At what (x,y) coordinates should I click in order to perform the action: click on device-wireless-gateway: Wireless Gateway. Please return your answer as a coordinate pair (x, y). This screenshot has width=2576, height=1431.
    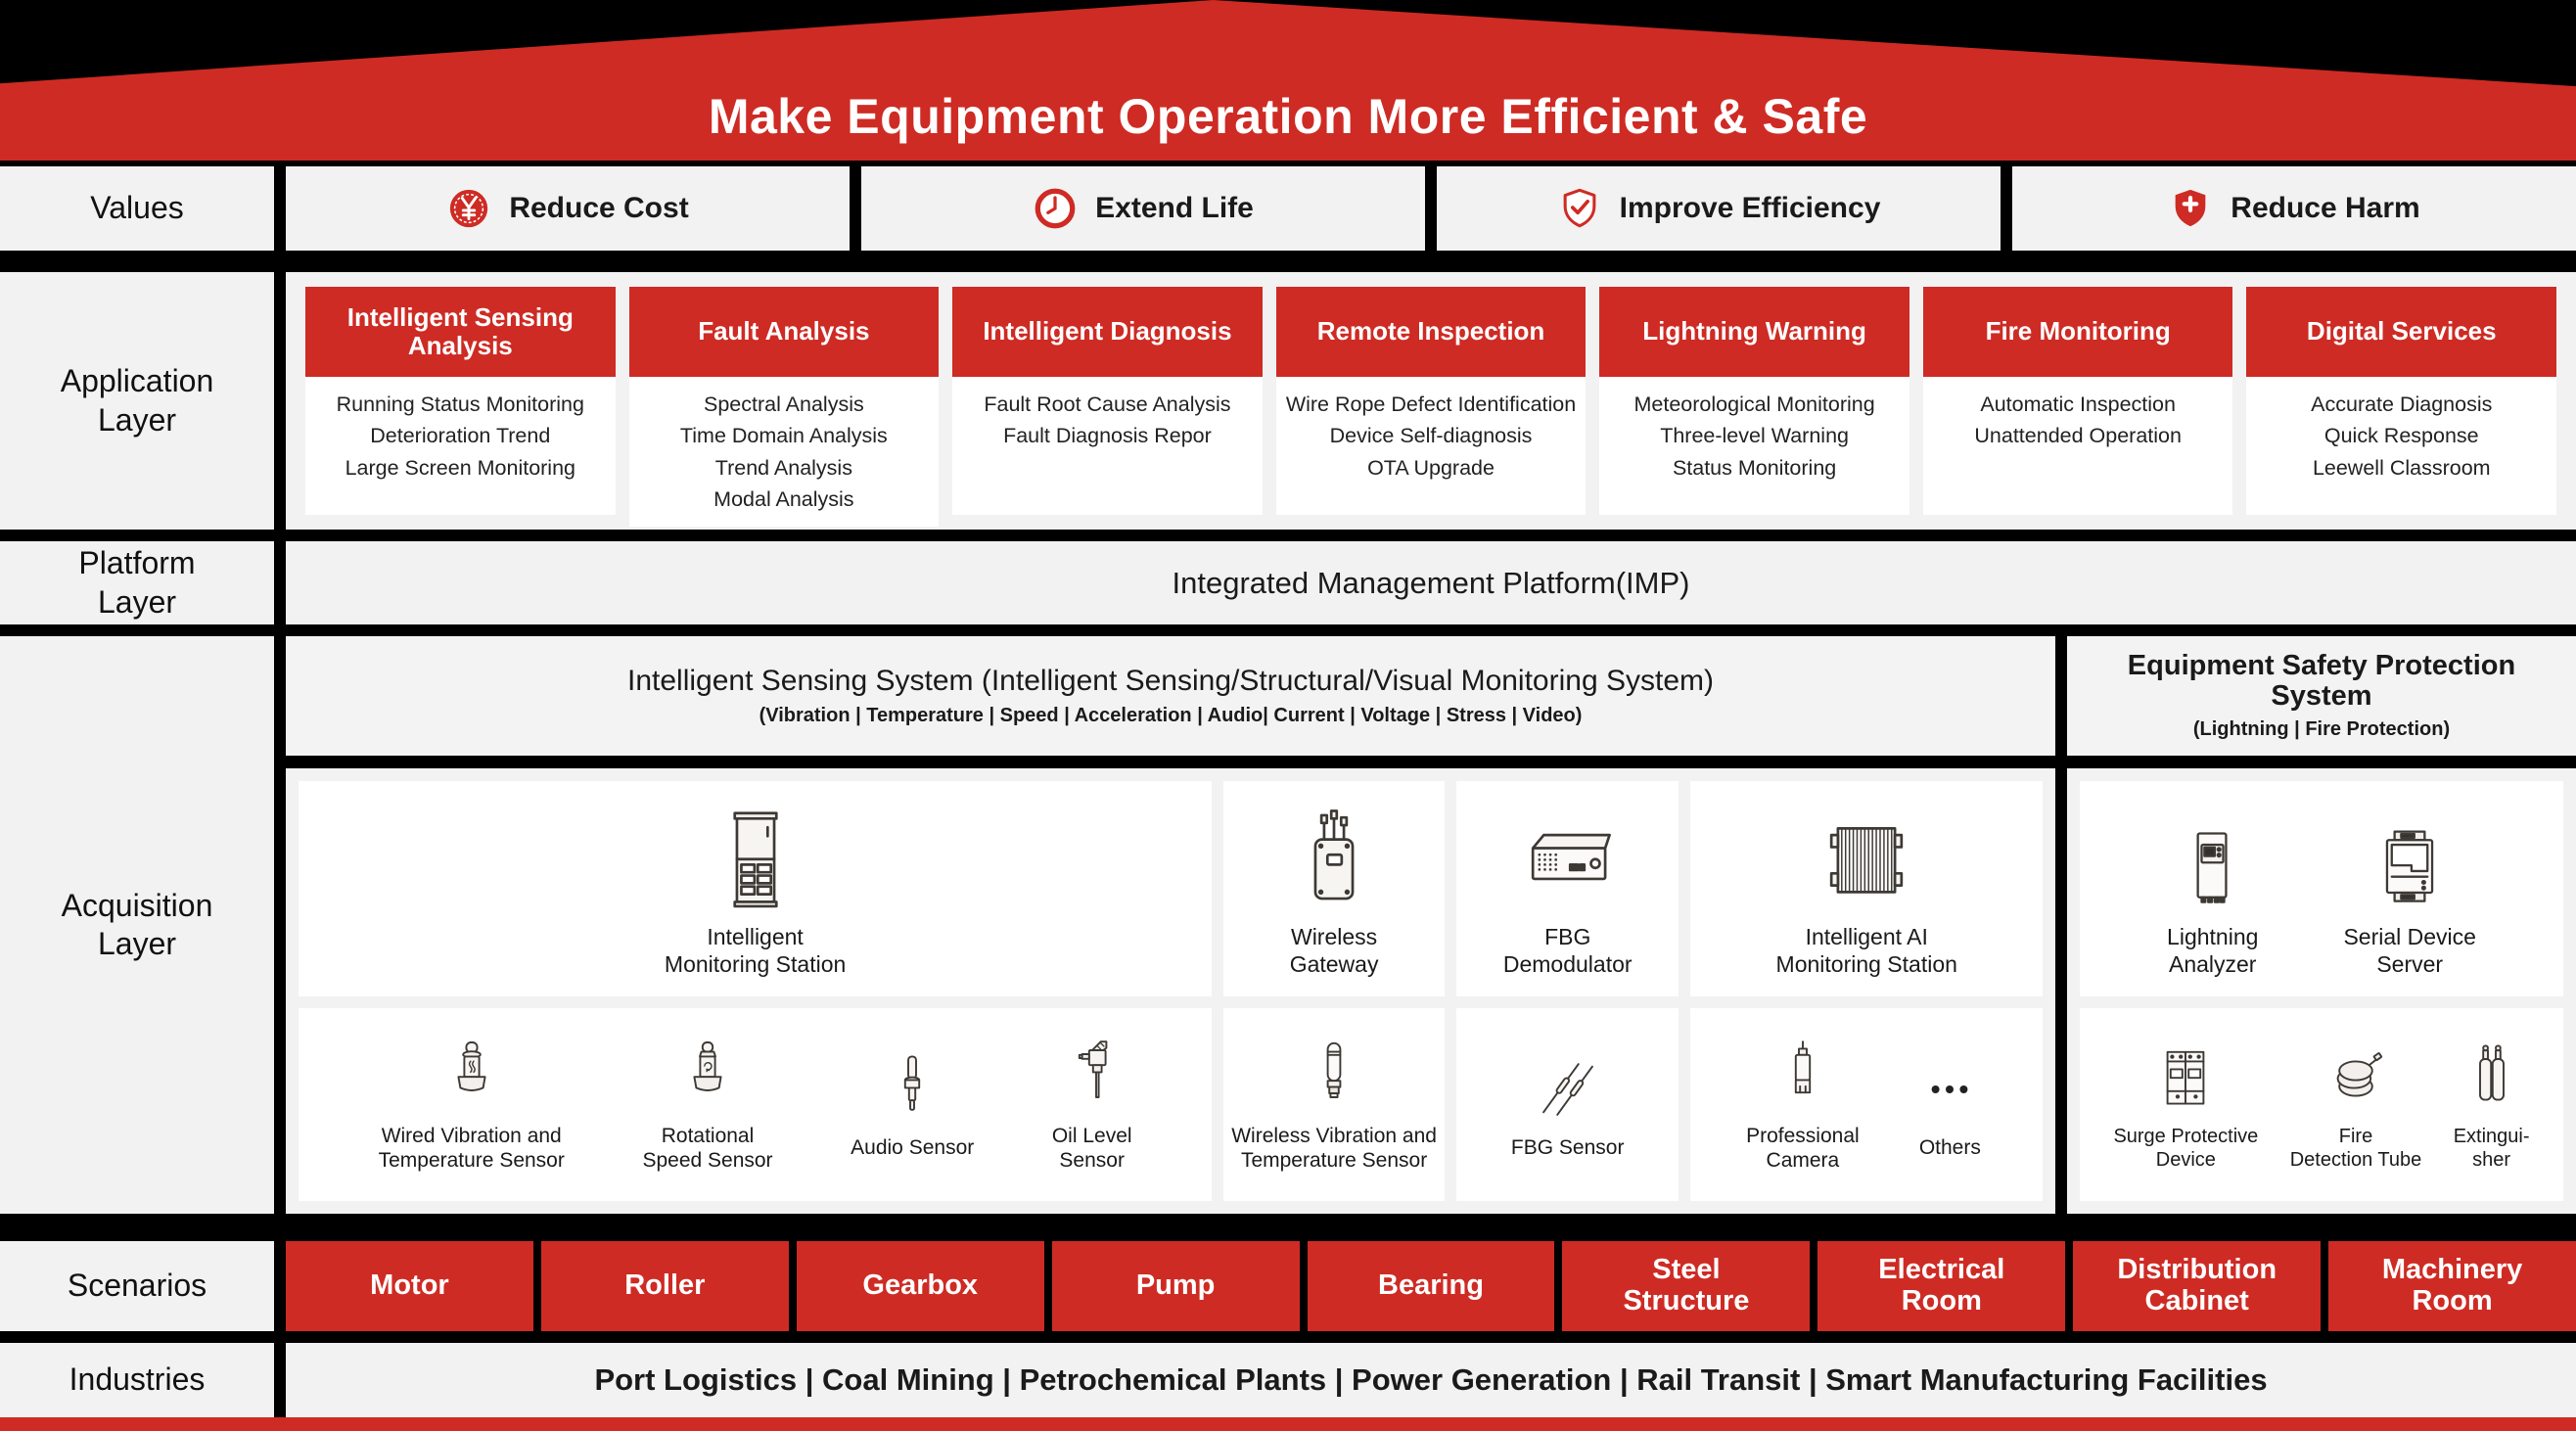
    Looking at the image, I should click on (1334, 889).